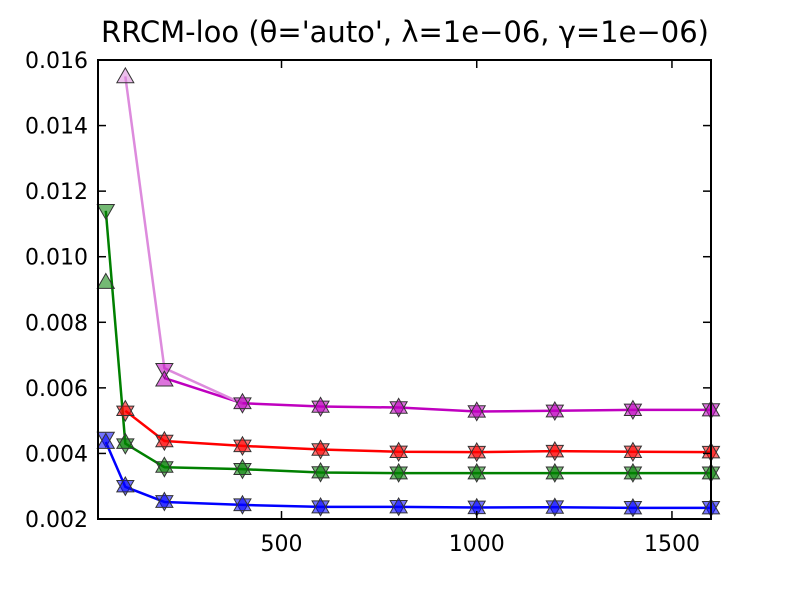  What do you see at coordinates (56, 323) in the screenshot?
I see `y-tick-label: 0.008` at bounding box center [56, 323].